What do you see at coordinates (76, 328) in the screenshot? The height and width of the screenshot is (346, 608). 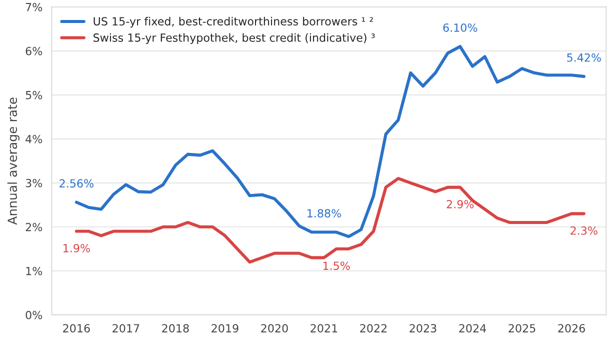 I see `x-tick-label: 2016` at bounding box center [76, 328].